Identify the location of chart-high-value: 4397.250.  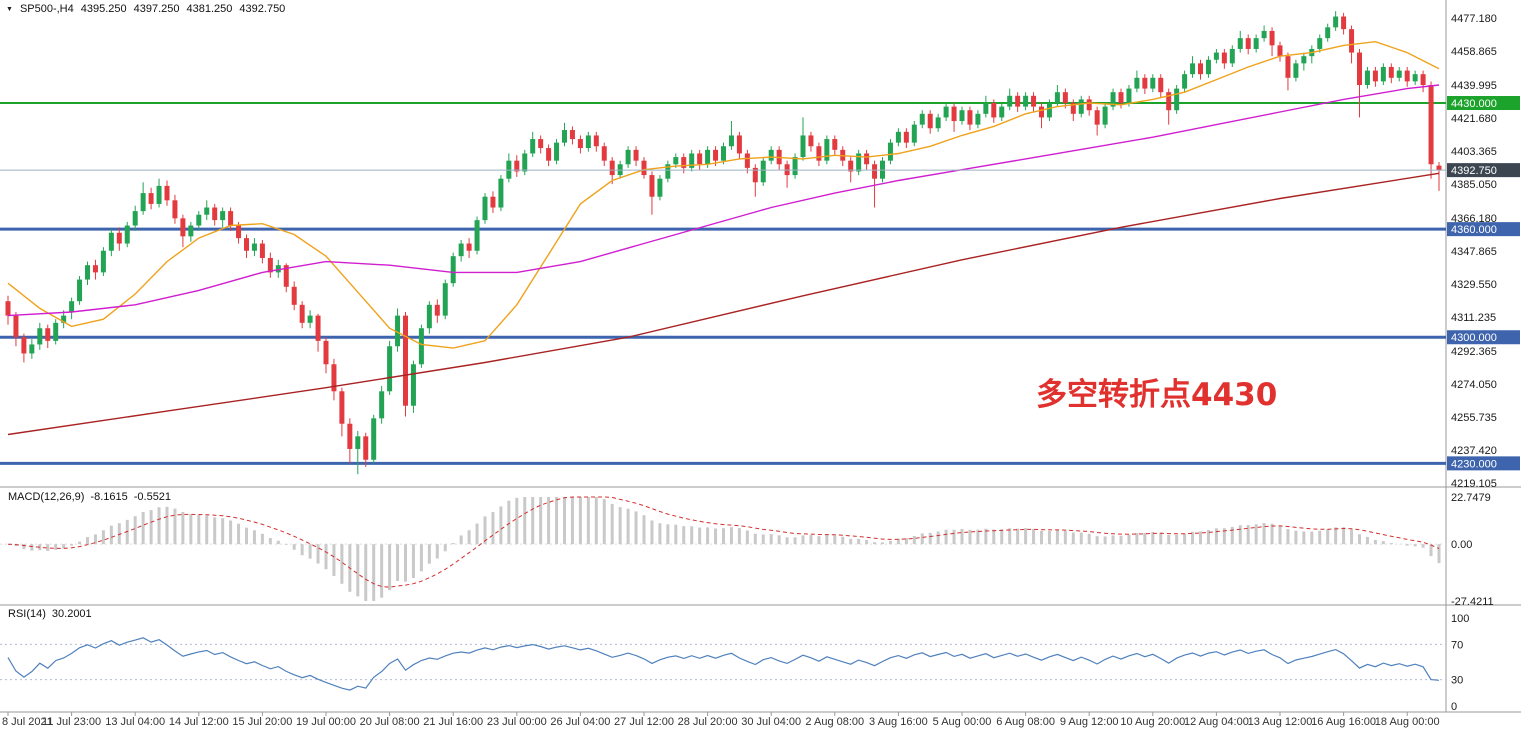
(156, 9).